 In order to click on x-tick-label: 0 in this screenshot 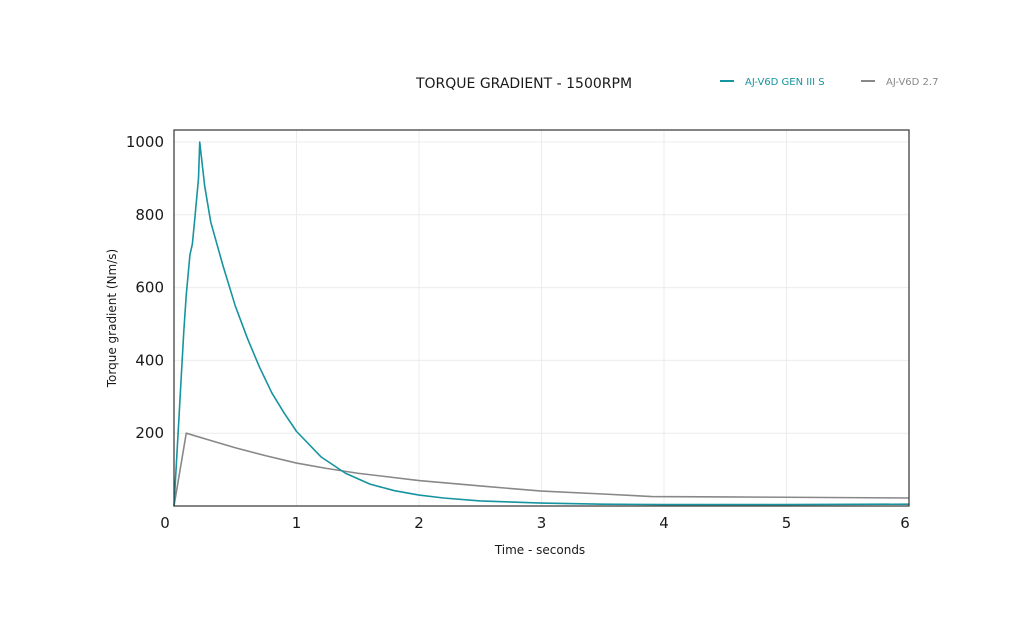, I will do `click(165, 523)`.